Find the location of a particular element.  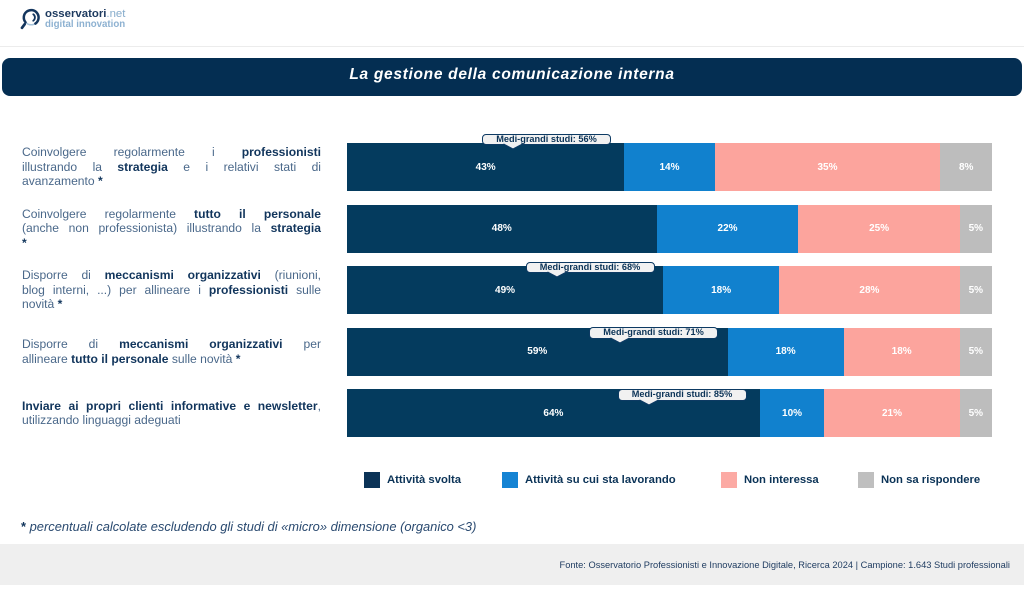

svg-text: osservatori.net is located at coordinates (85, 14).